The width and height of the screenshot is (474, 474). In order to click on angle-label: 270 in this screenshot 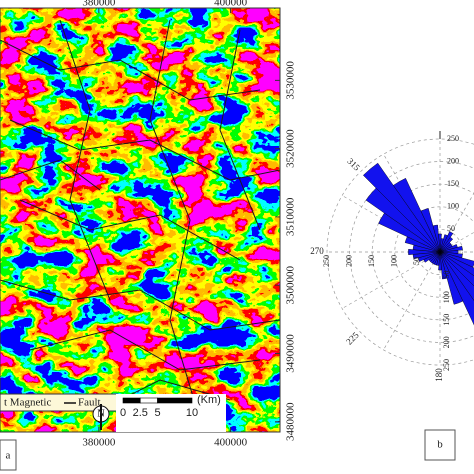, I will do `click(317, 251)`.